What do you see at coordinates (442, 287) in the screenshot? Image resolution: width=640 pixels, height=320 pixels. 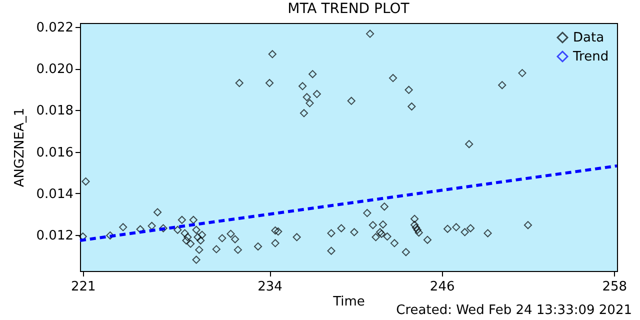 I see `x-tick-label: 246` at bounding box center [442, 287].